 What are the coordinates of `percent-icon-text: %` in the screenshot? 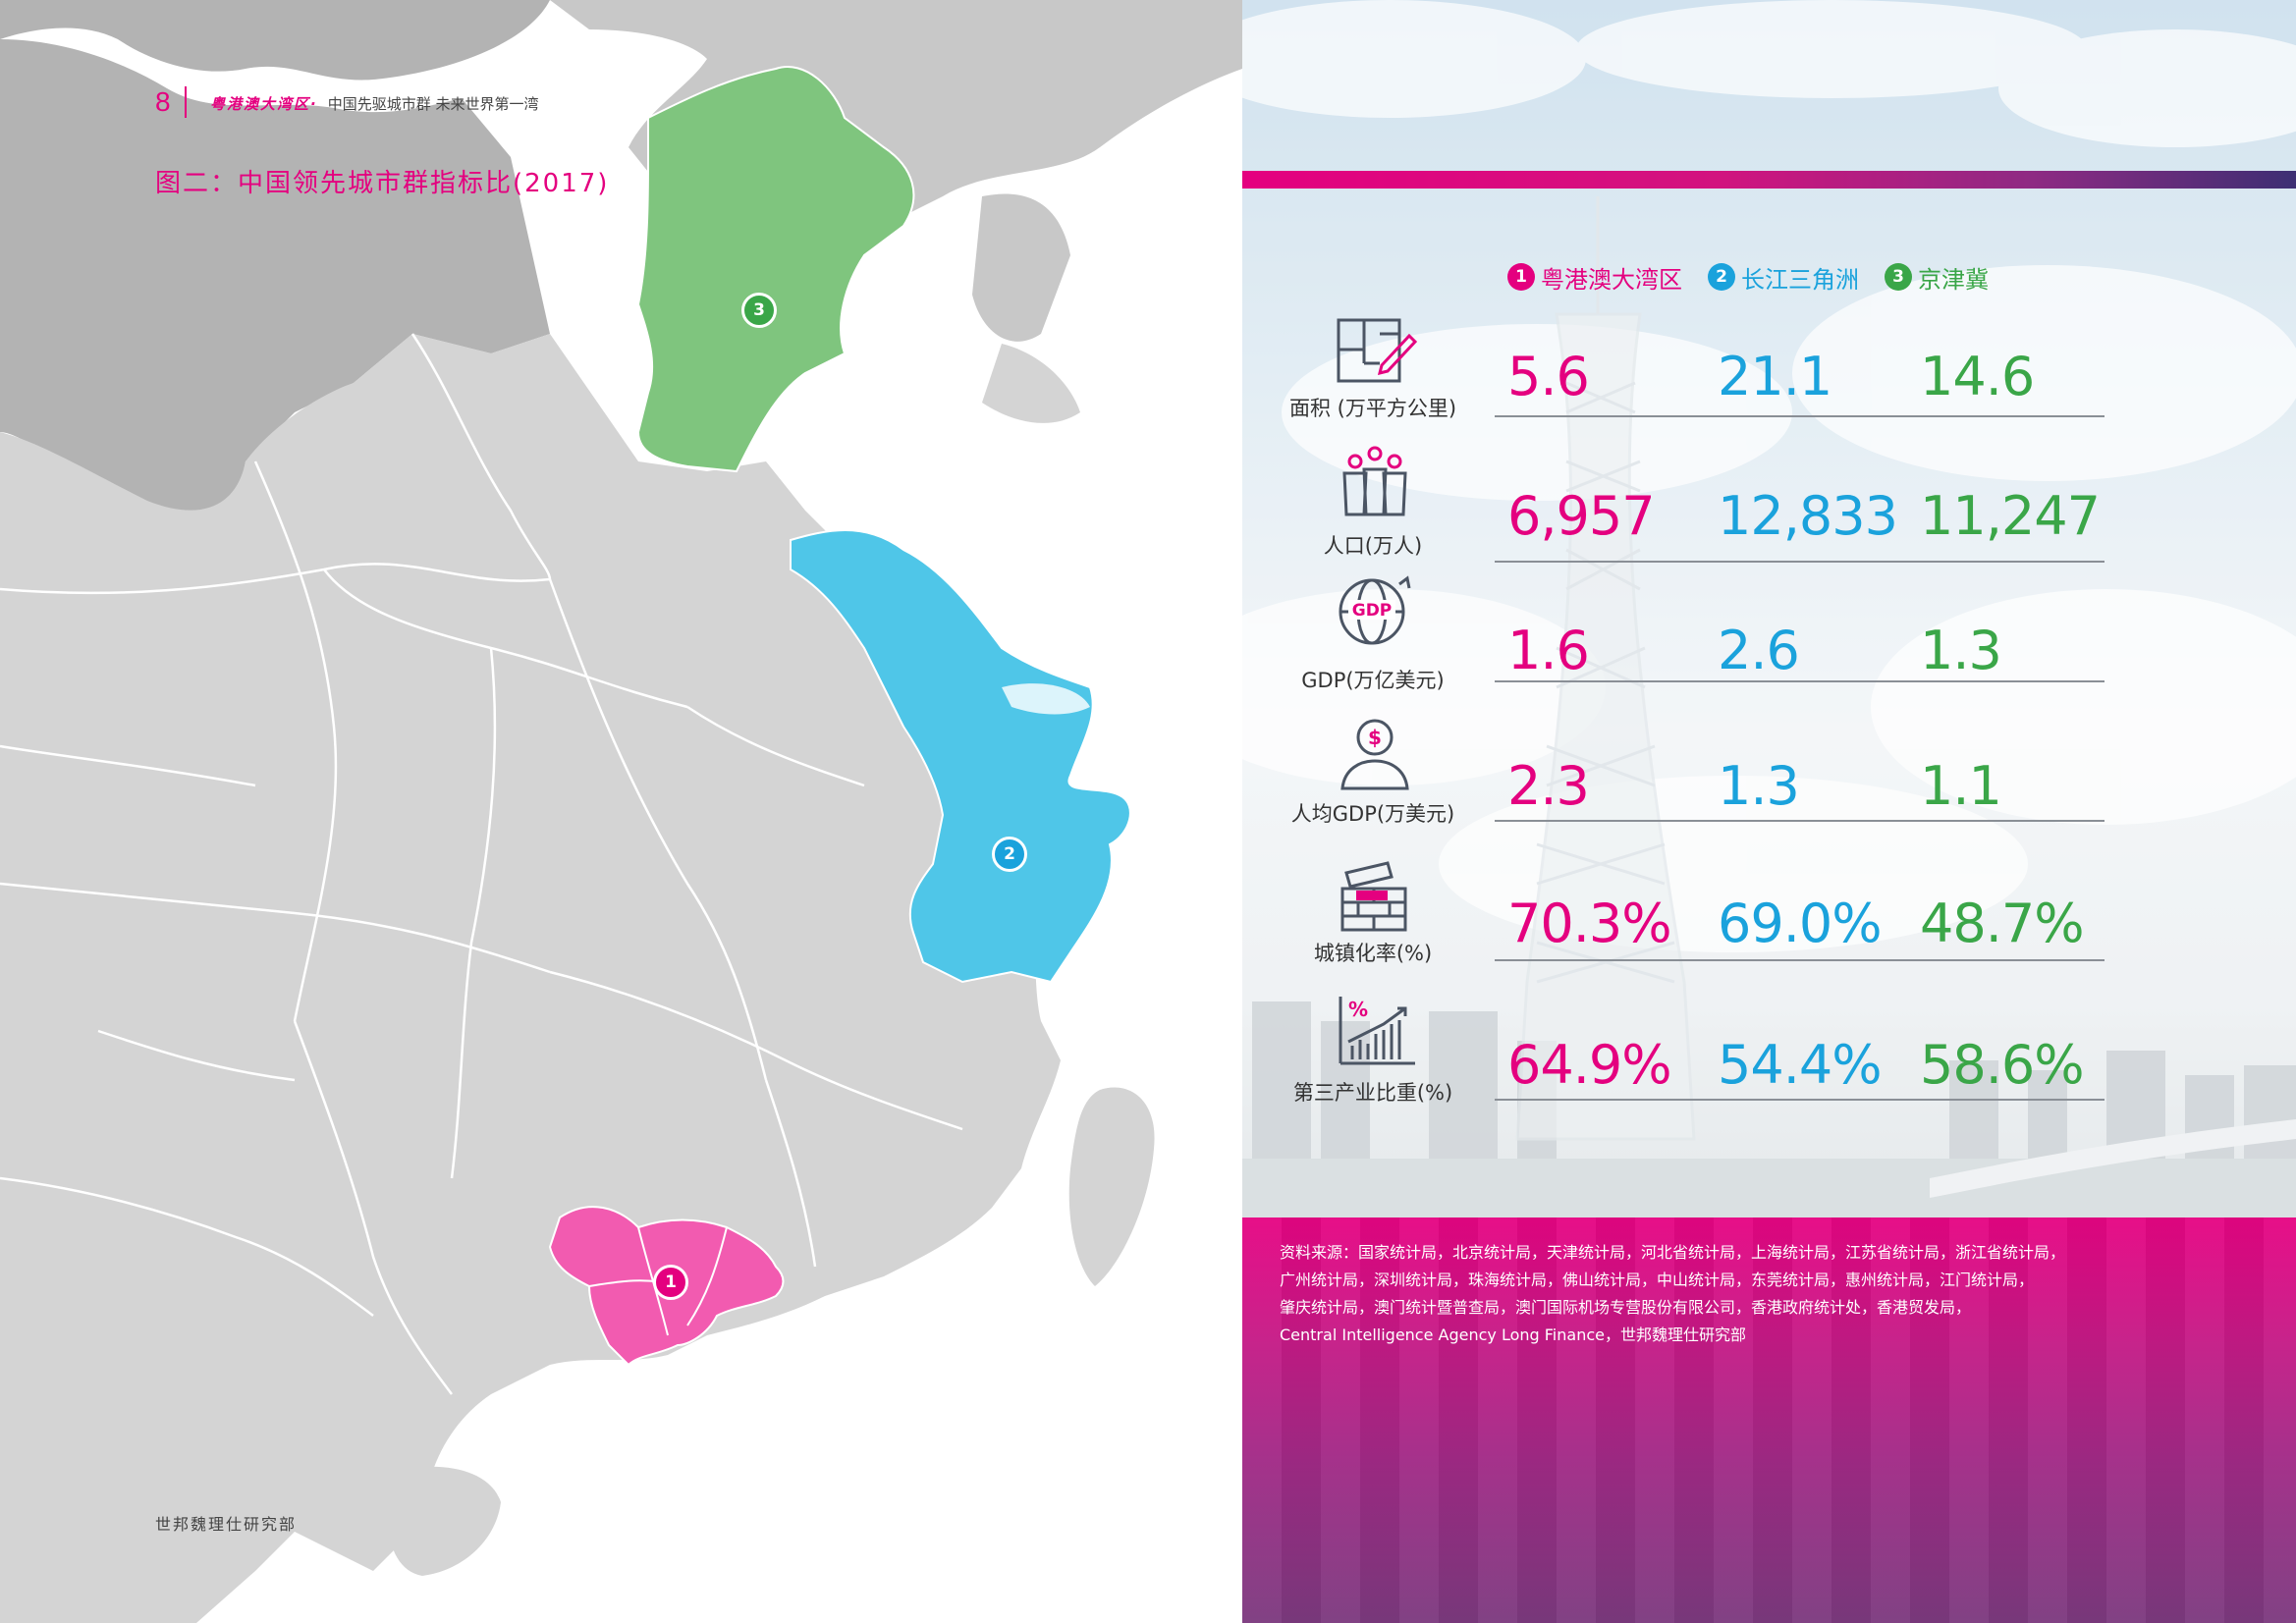 It's located at (1358, 1009).